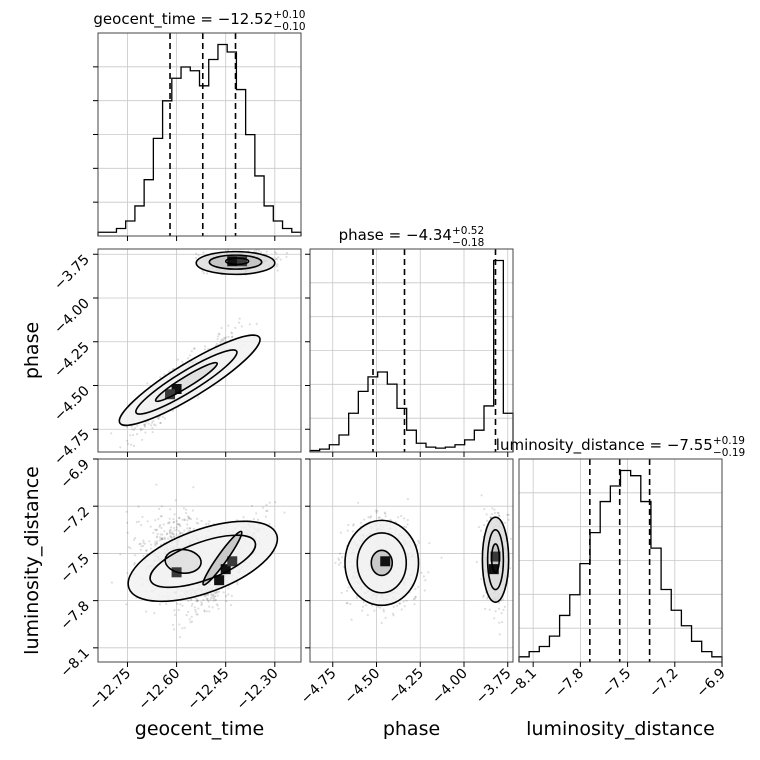 This screenshot has height=760, width=760. Describe the element at coordinates (406, 687) in the screenshot. I see `x-tick-label: −4.25` at that location.